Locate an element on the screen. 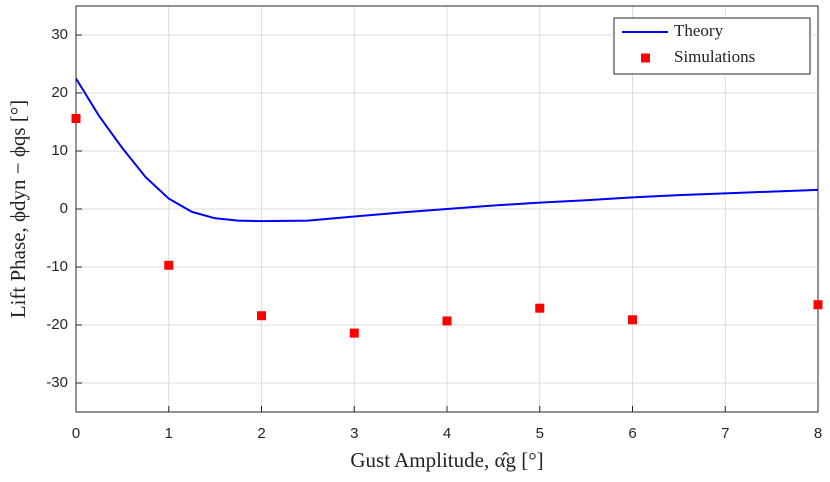 Image resolution: width=830 pixels, height=482 pixels. y-tick-label: 10 is located at coordinates (59, 150).